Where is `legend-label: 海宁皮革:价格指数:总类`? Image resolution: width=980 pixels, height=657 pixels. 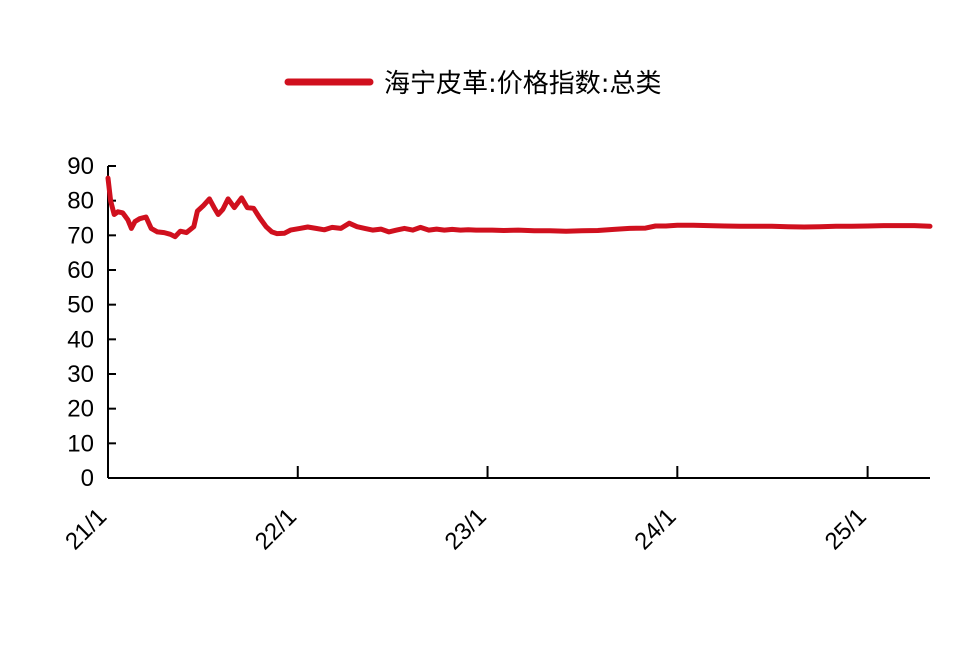
legend-label: 海宁皮革:价格指数:总类 is located at coordinates (523, 84).